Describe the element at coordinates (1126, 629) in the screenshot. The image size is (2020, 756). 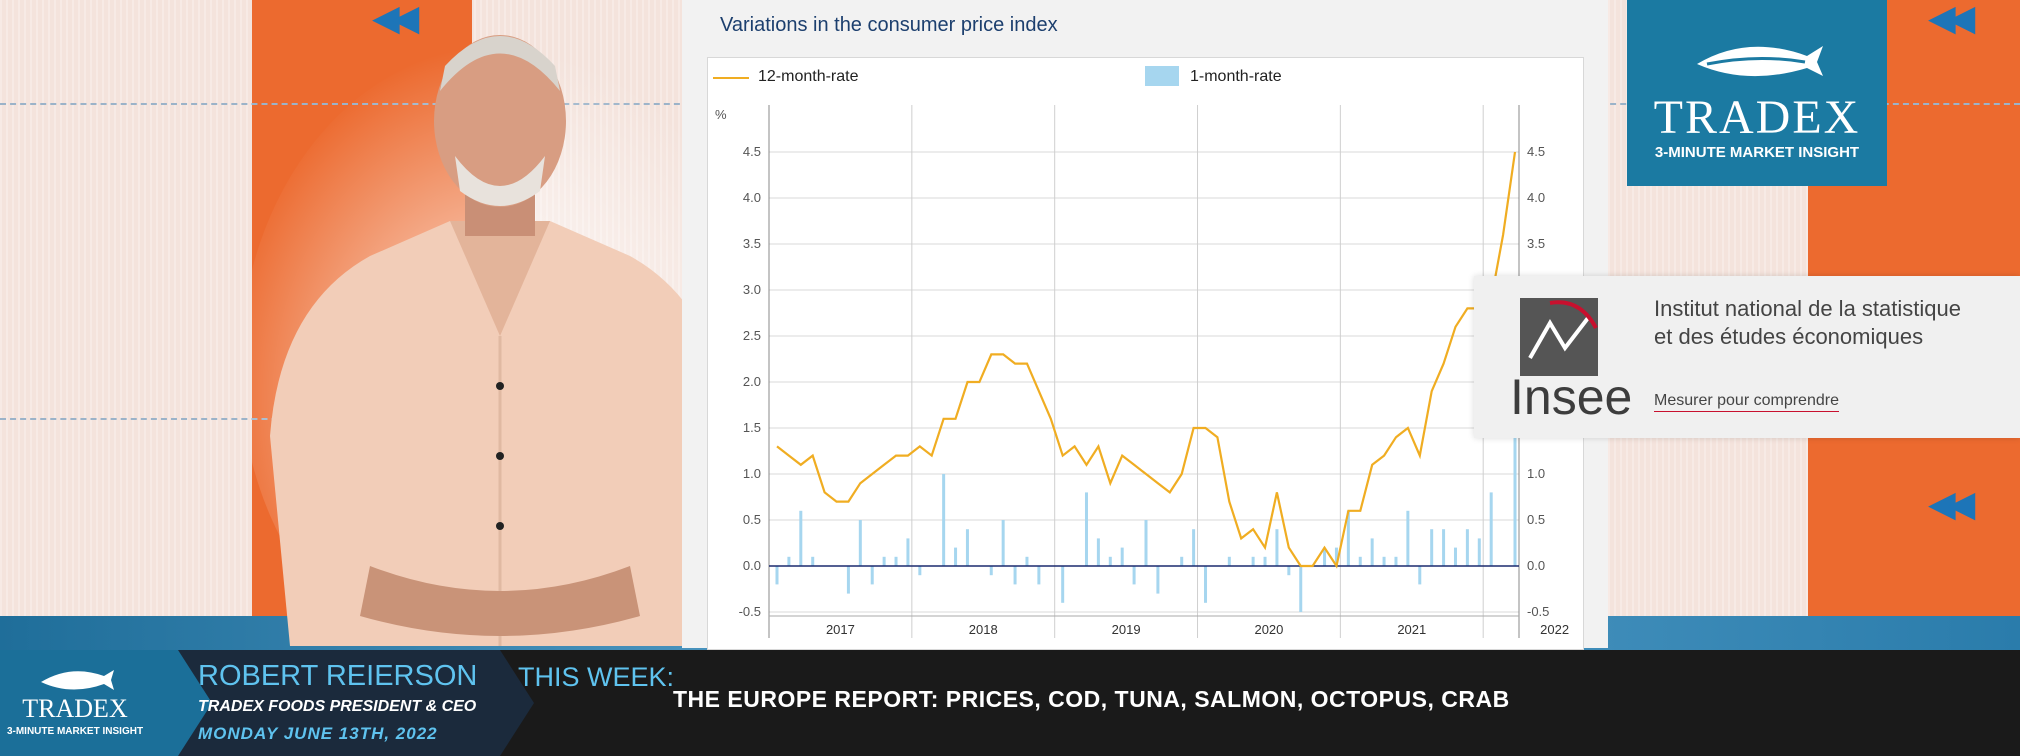
I see `x-tick-label: 2019` at that location.